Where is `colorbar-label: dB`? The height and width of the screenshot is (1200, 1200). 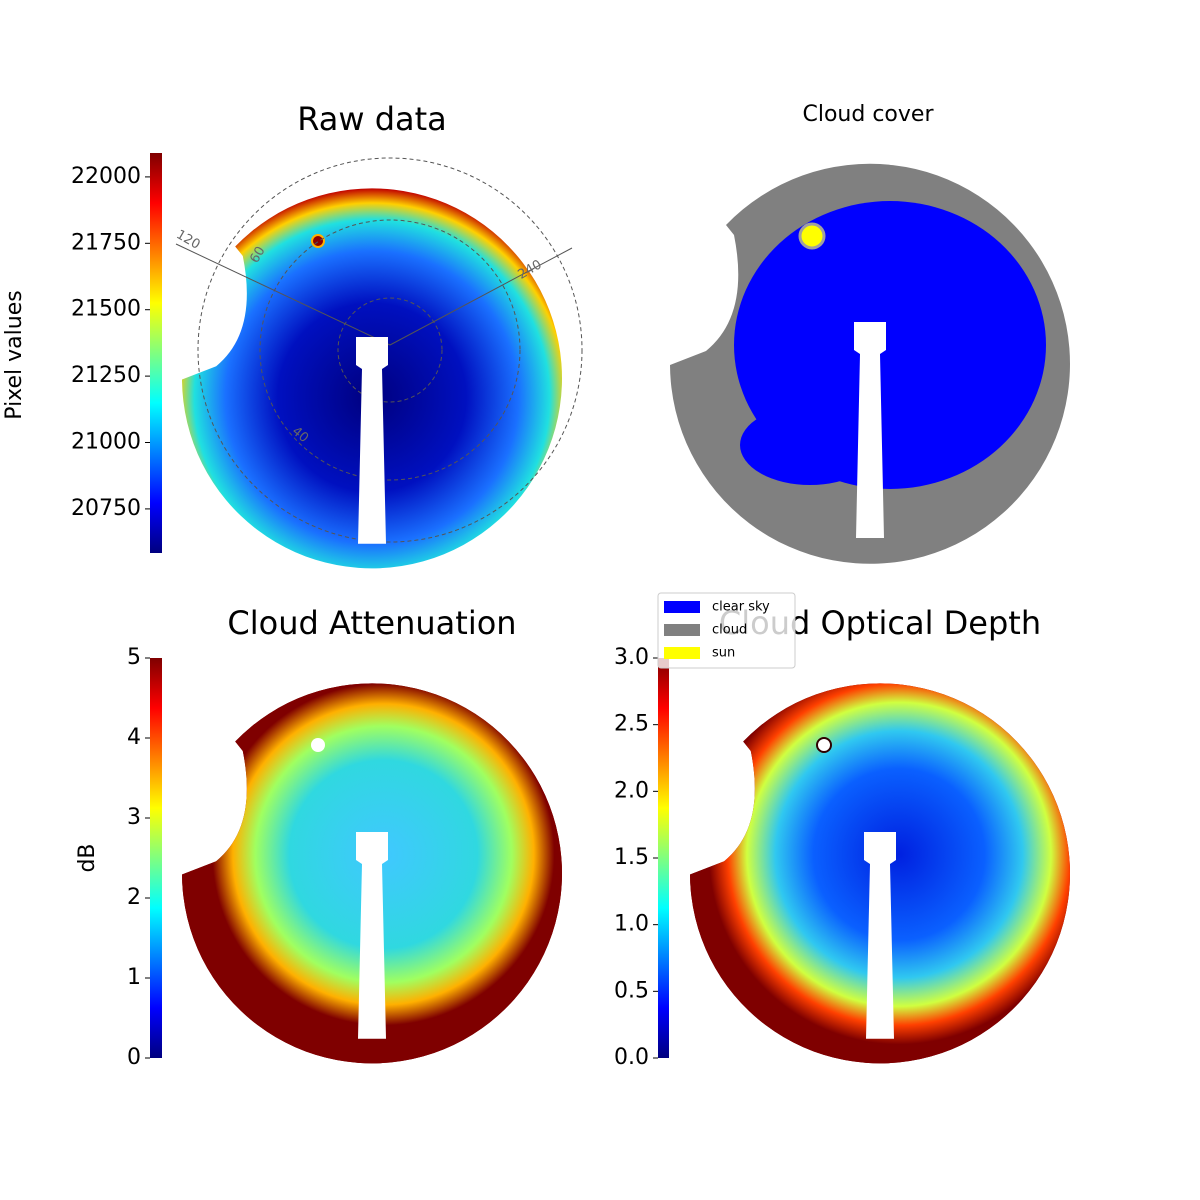
colorbar-label: dB is located at coordinates (87, 857).